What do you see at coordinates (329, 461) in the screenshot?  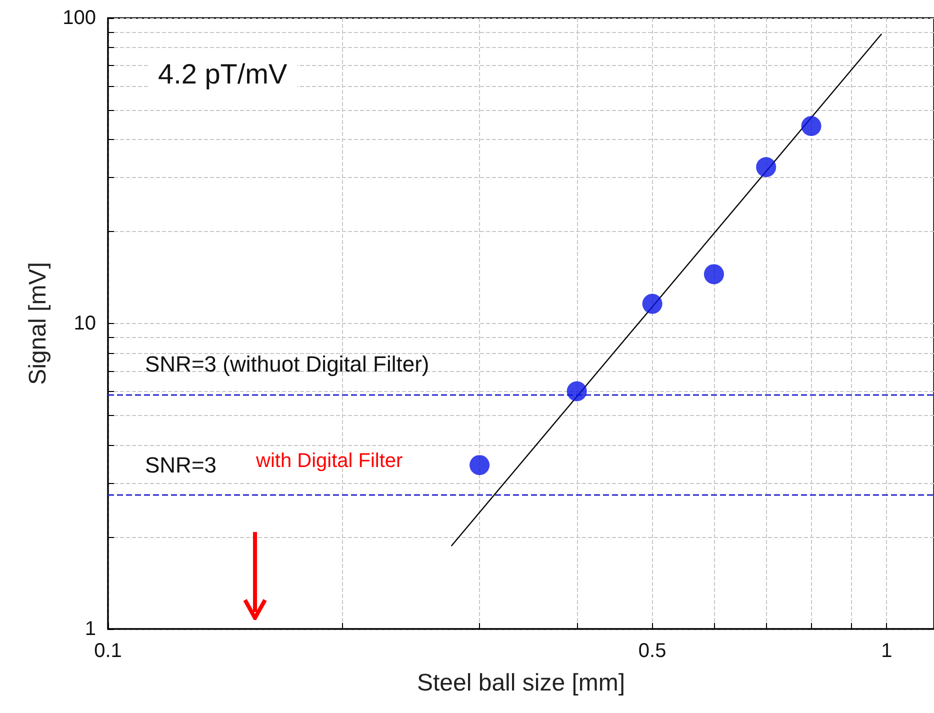 I see `annotation: with Digital Filter` at bounding box center [329, 461].